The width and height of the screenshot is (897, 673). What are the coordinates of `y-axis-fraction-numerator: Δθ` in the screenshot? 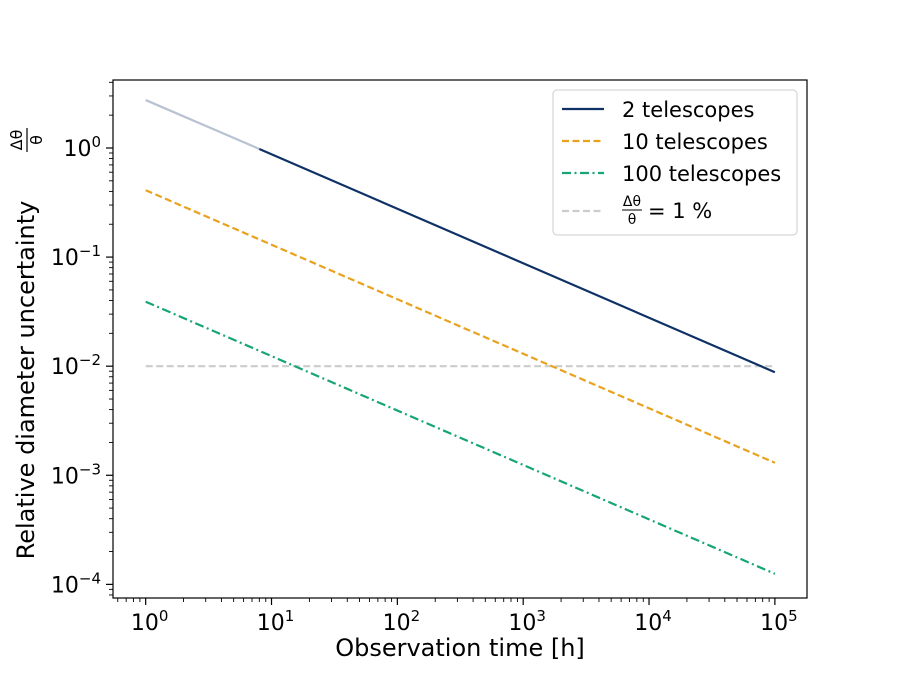 It's located at (16, 140).